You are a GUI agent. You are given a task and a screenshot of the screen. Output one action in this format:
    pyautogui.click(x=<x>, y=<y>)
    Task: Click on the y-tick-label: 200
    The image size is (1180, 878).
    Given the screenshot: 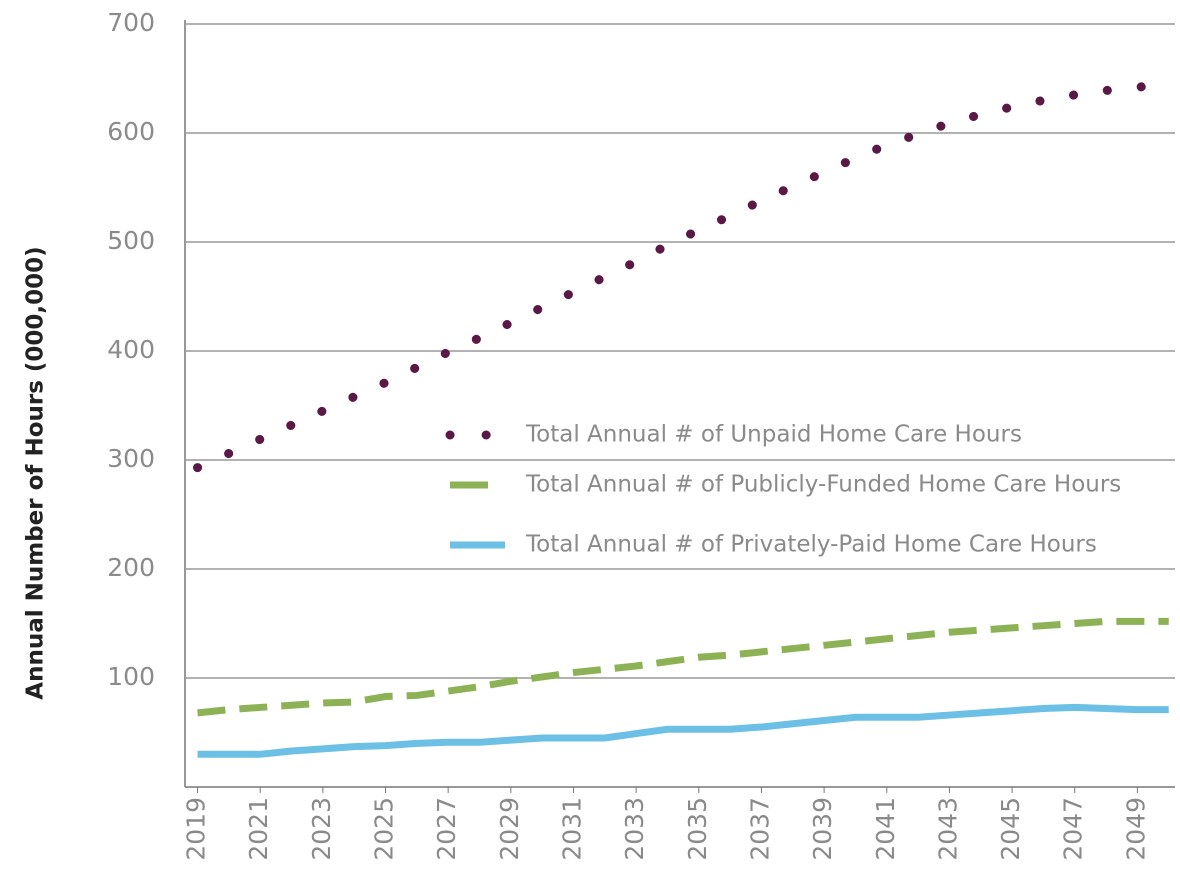 What is the action you would take?
    pyautogui.click(x=131, y=567)
    